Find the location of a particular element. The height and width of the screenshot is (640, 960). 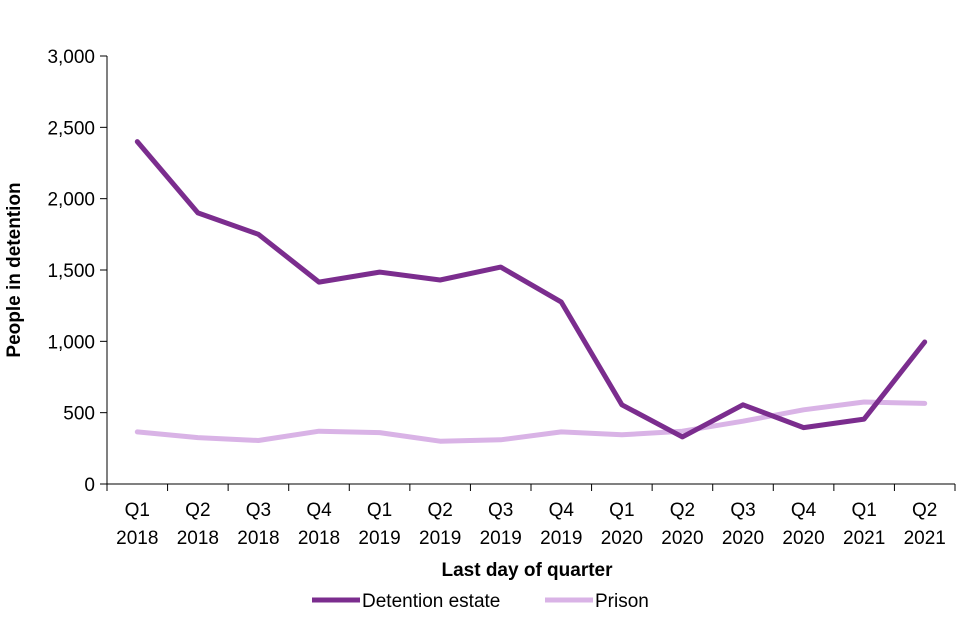

legend: Detention estate Prison is located at coordinates (480, 601).